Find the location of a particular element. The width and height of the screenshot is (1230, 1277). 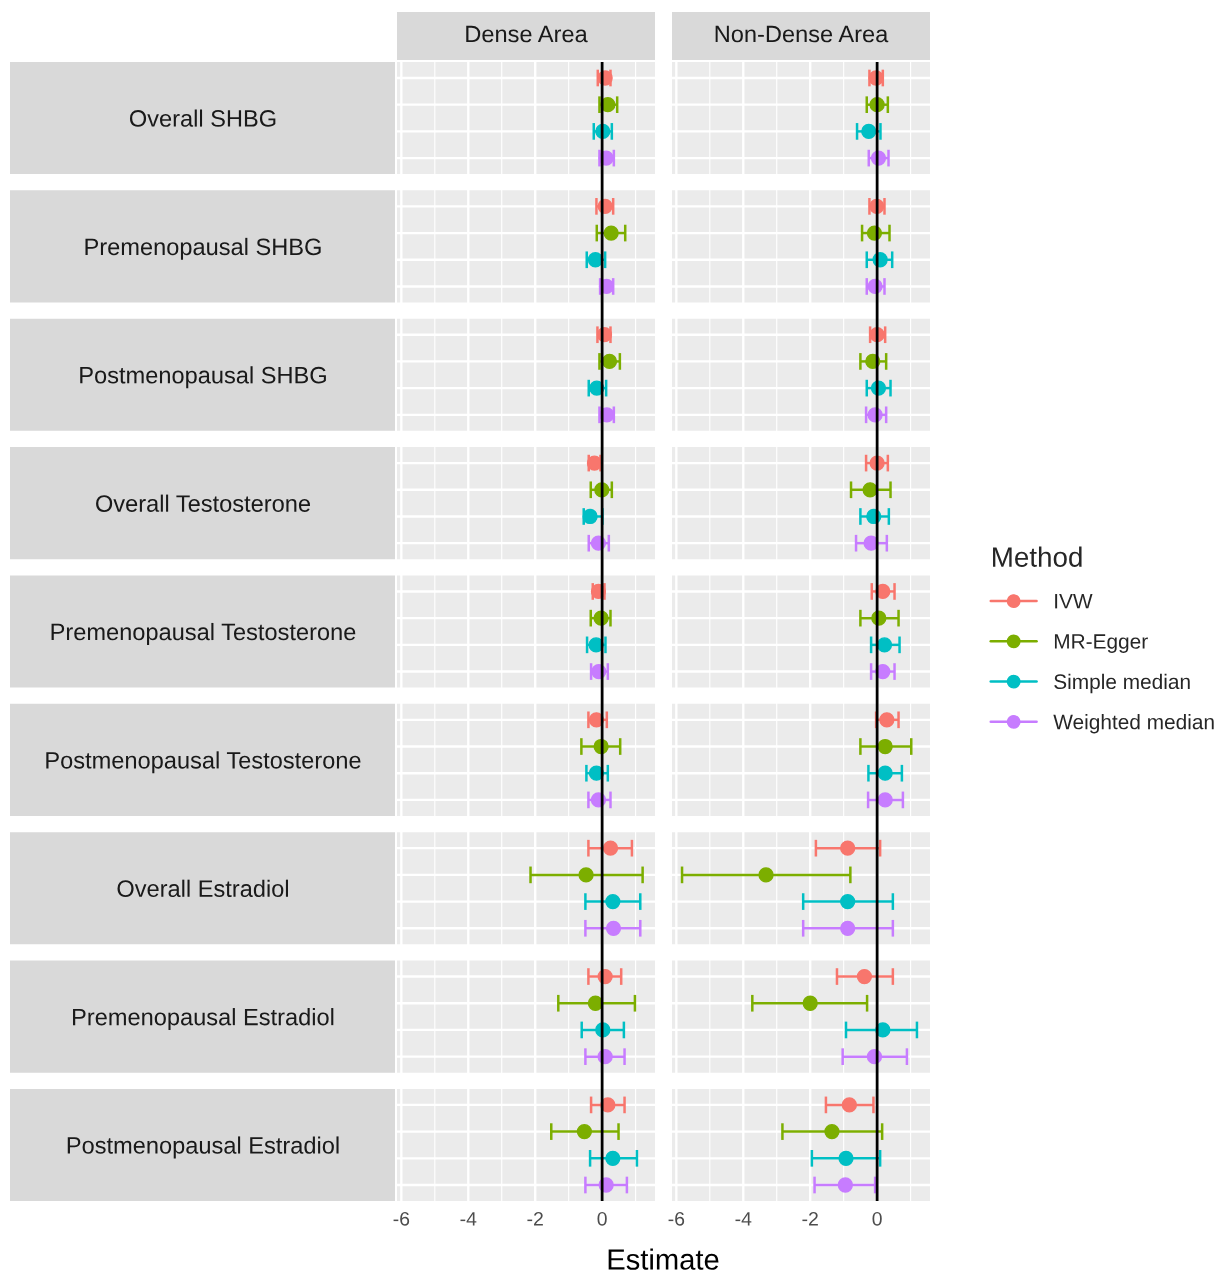

legend-label: MR-Egger is located at coordinates (1101, 643).